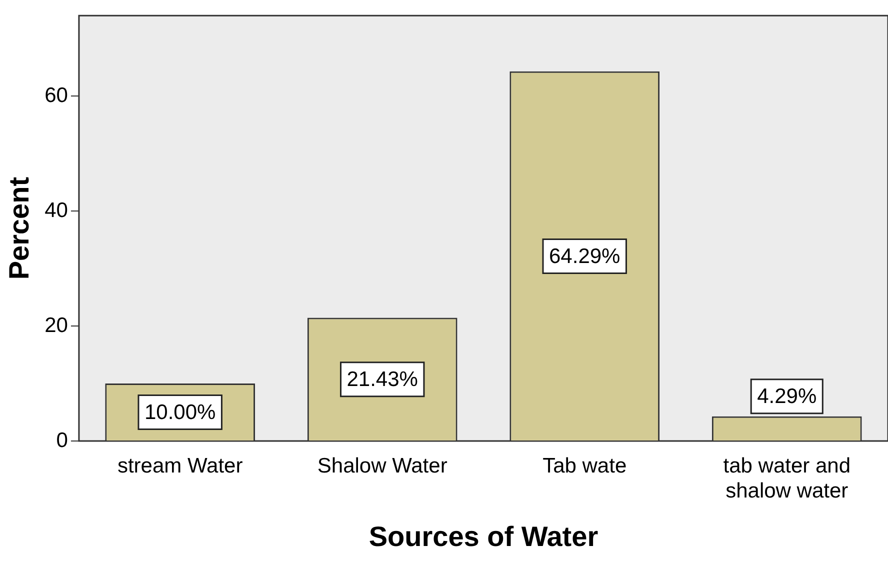 The width and height of the screenshot is (888, 565). Describe the element at coordinates (382, 466) in the screenshot. I see `x-tick-label: Shalow Water` at that location.